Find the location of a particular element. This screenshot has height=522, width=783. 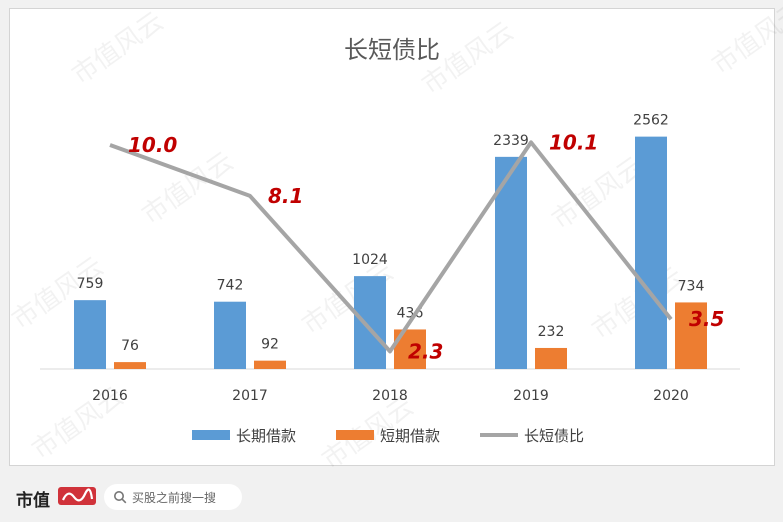

legend-label: 长短债比 is located at coordinates (554, 436).